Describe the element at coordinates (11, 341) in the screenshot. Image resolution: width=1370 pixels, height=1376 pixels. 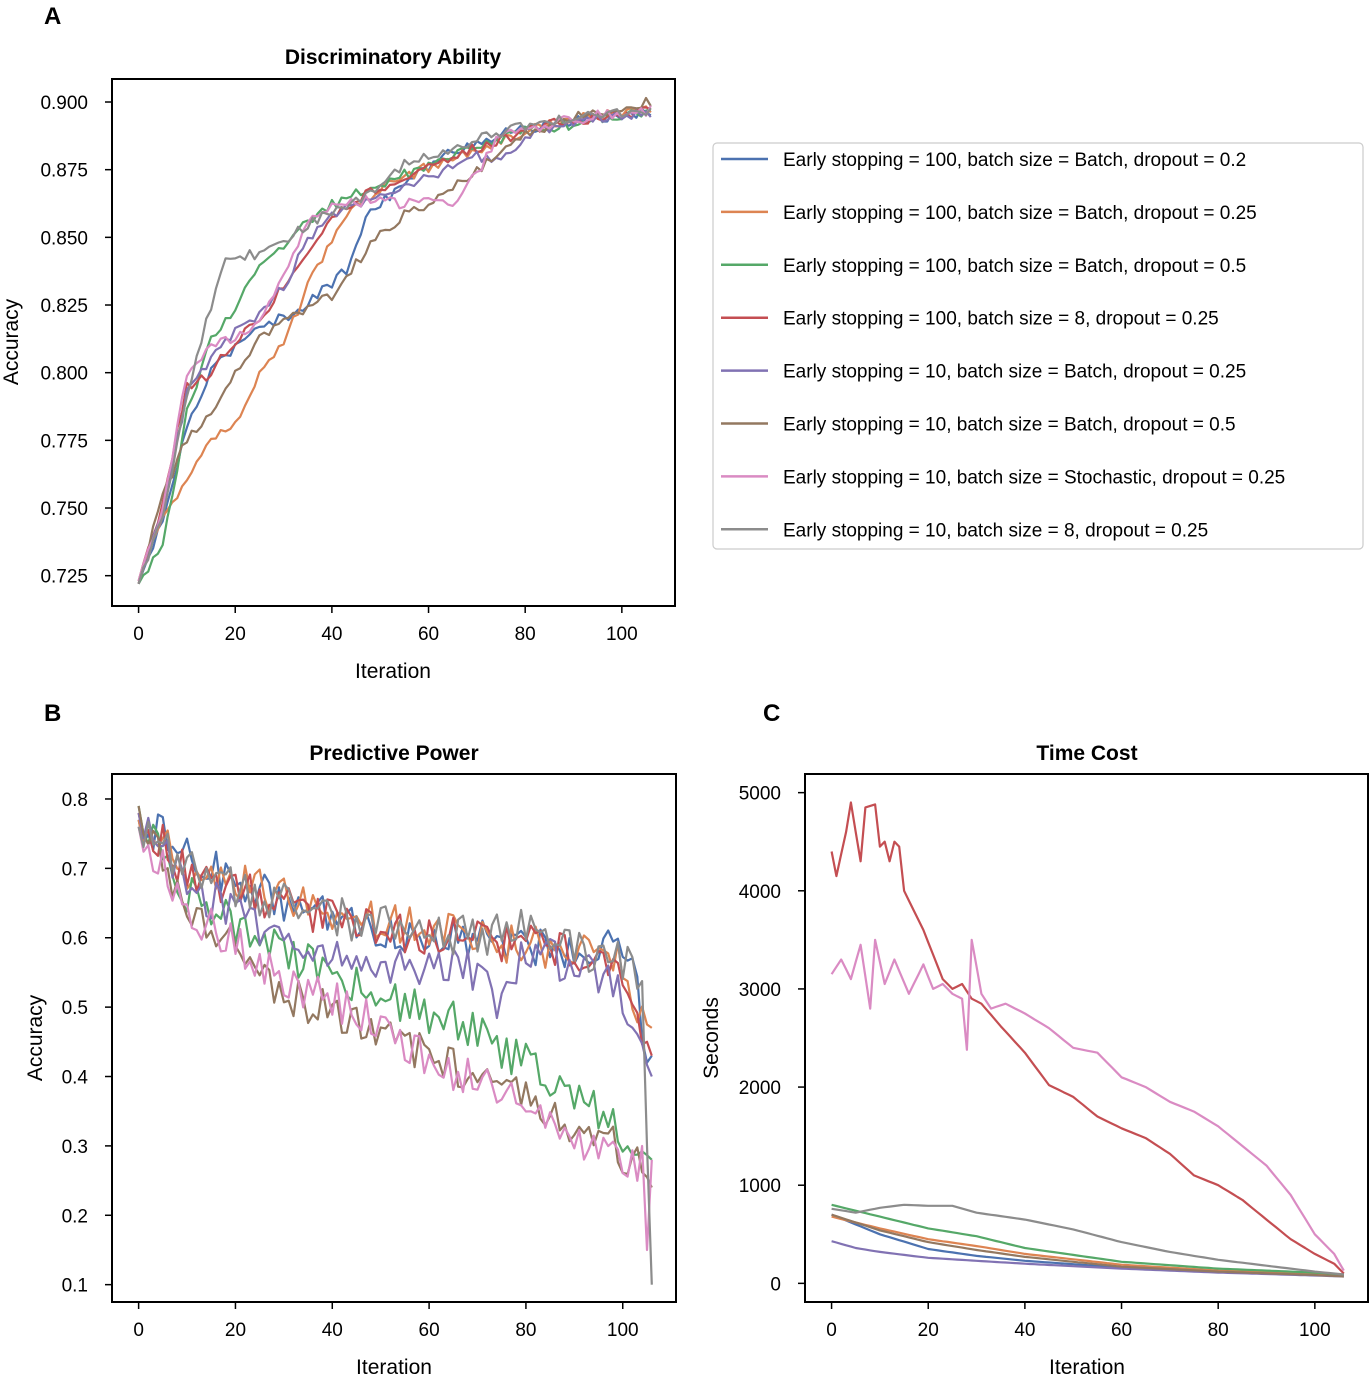
I see `chart-a-ylabel: Accuracy` at that location.